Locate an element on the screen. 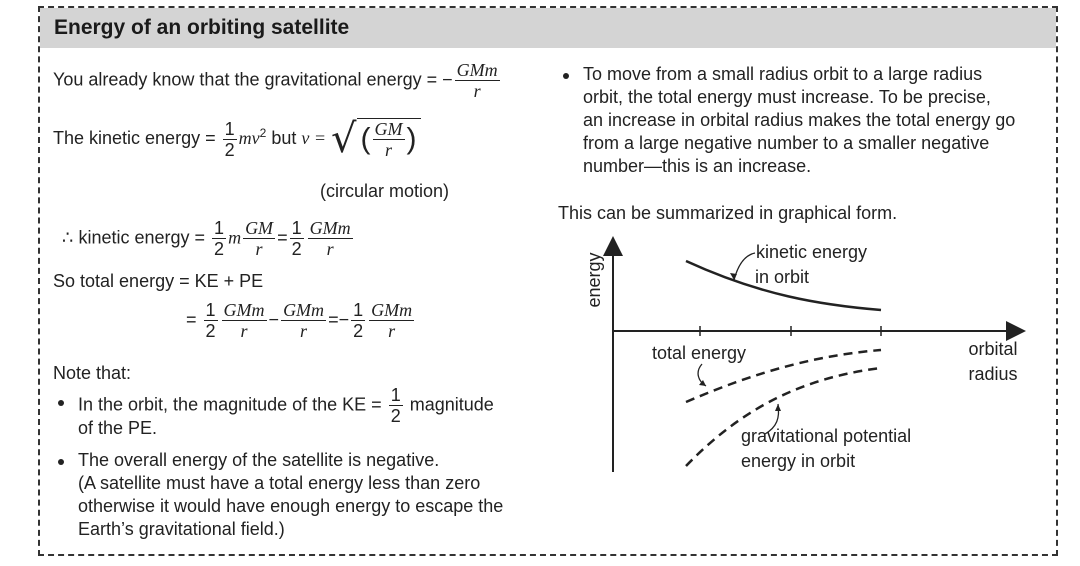 This screenshot has width=1080, height=566. total-energy-line: So total energy = KE + PE is located at coordinates (158, 281).